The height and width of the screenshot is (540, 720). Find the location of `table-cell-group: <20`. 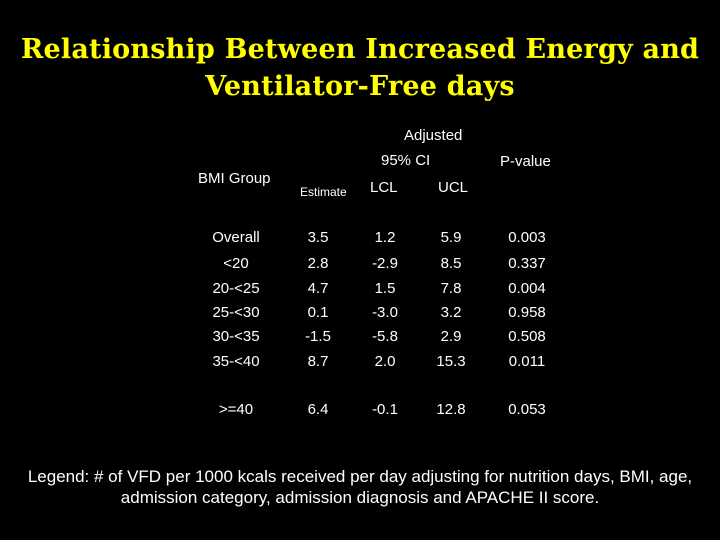

table-cell-group: <20 is located at coordinates (236, 263).